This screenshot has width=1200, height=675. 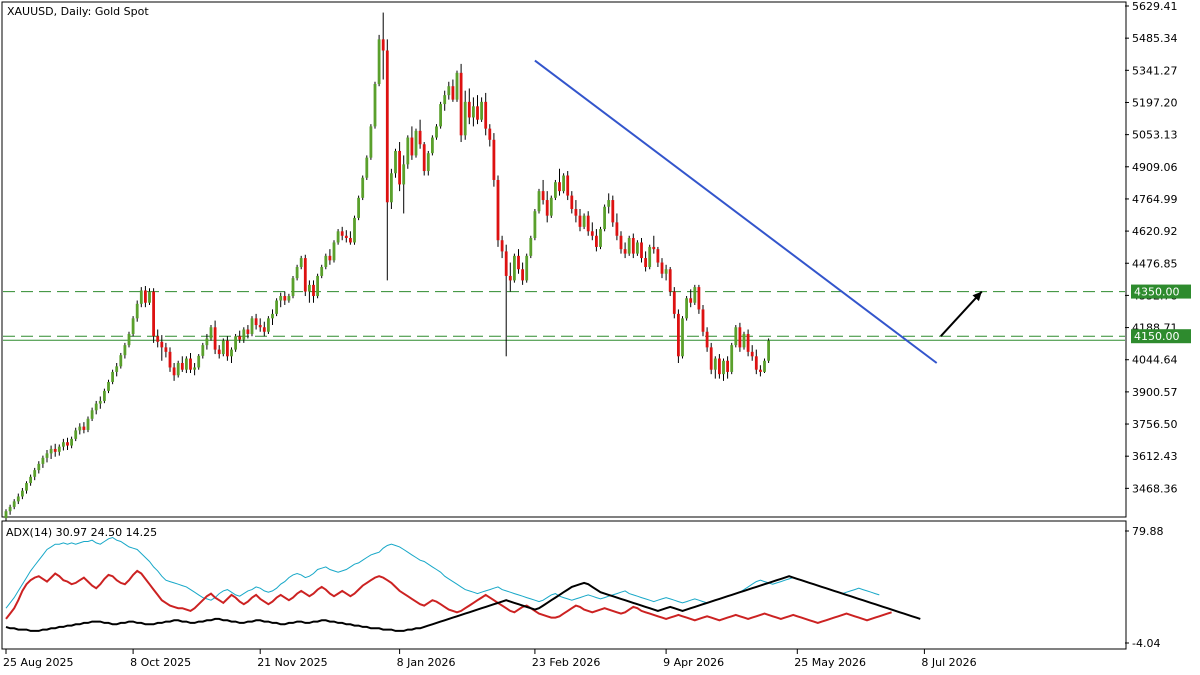 I want to click on indicator-tick-label: -4.04, so click(x=1146, y=643).